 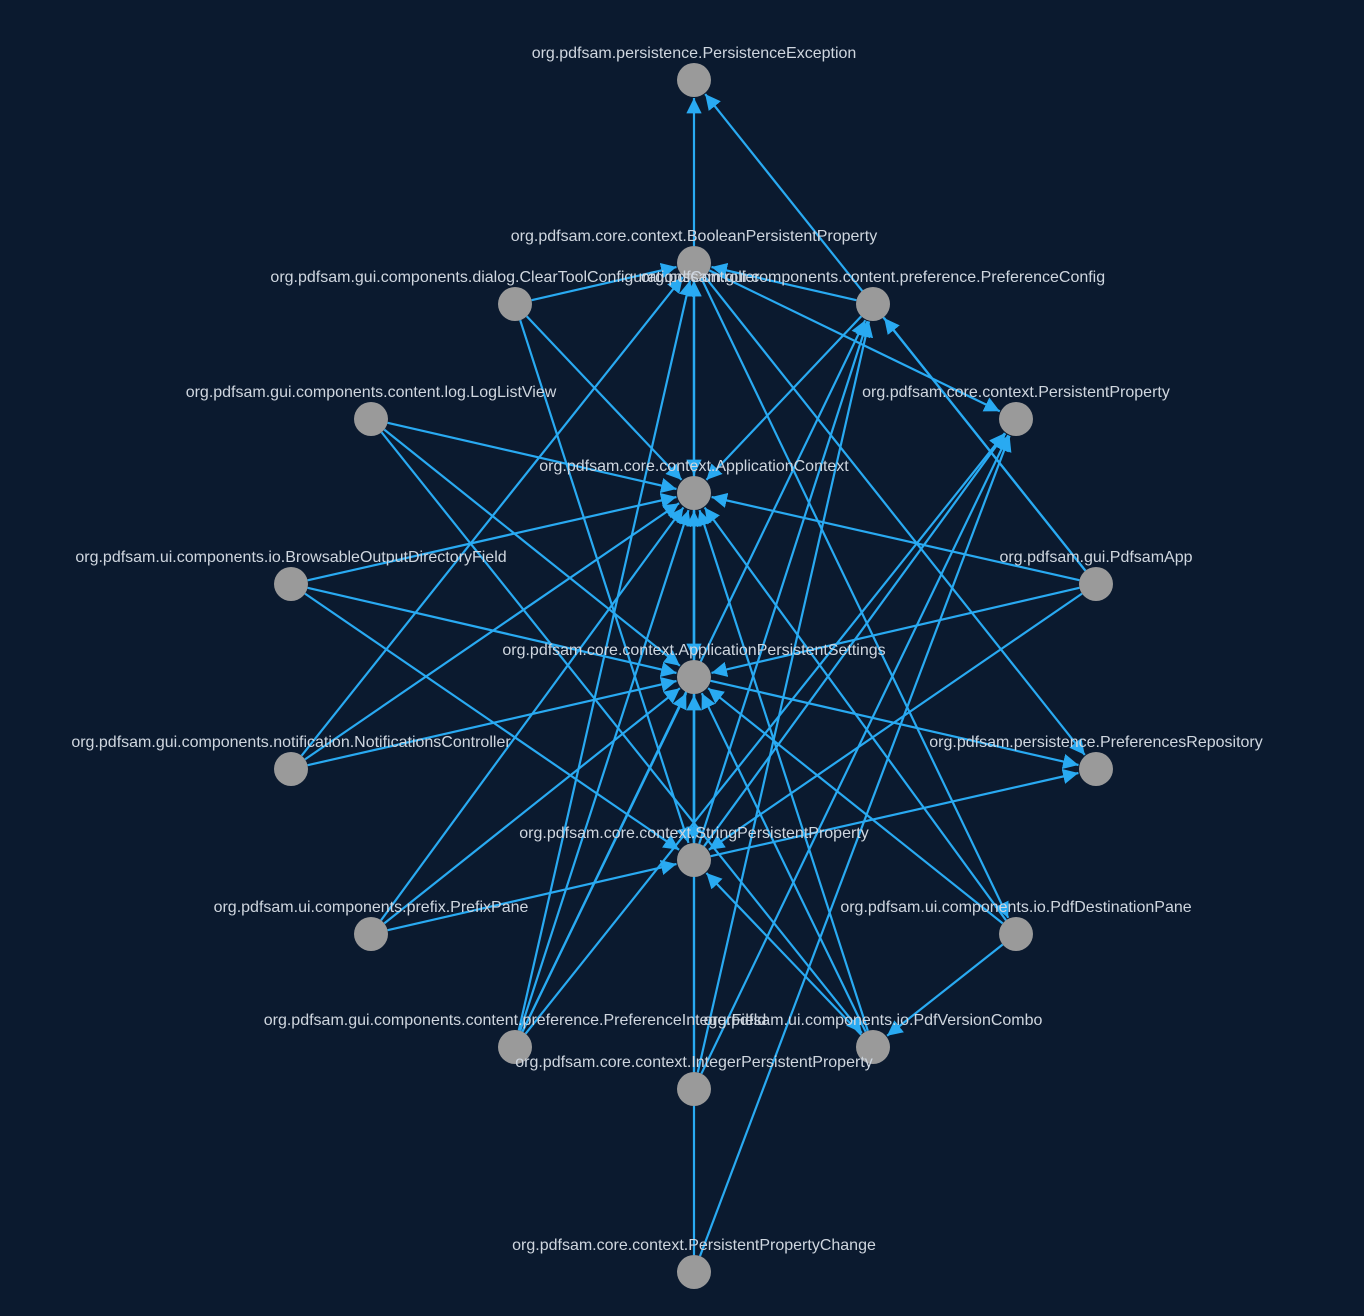 What do you see at coordinates (694, 263) in the screenshot?
I see `node-boolean_persistent_property` at bounding box center [694, 263].